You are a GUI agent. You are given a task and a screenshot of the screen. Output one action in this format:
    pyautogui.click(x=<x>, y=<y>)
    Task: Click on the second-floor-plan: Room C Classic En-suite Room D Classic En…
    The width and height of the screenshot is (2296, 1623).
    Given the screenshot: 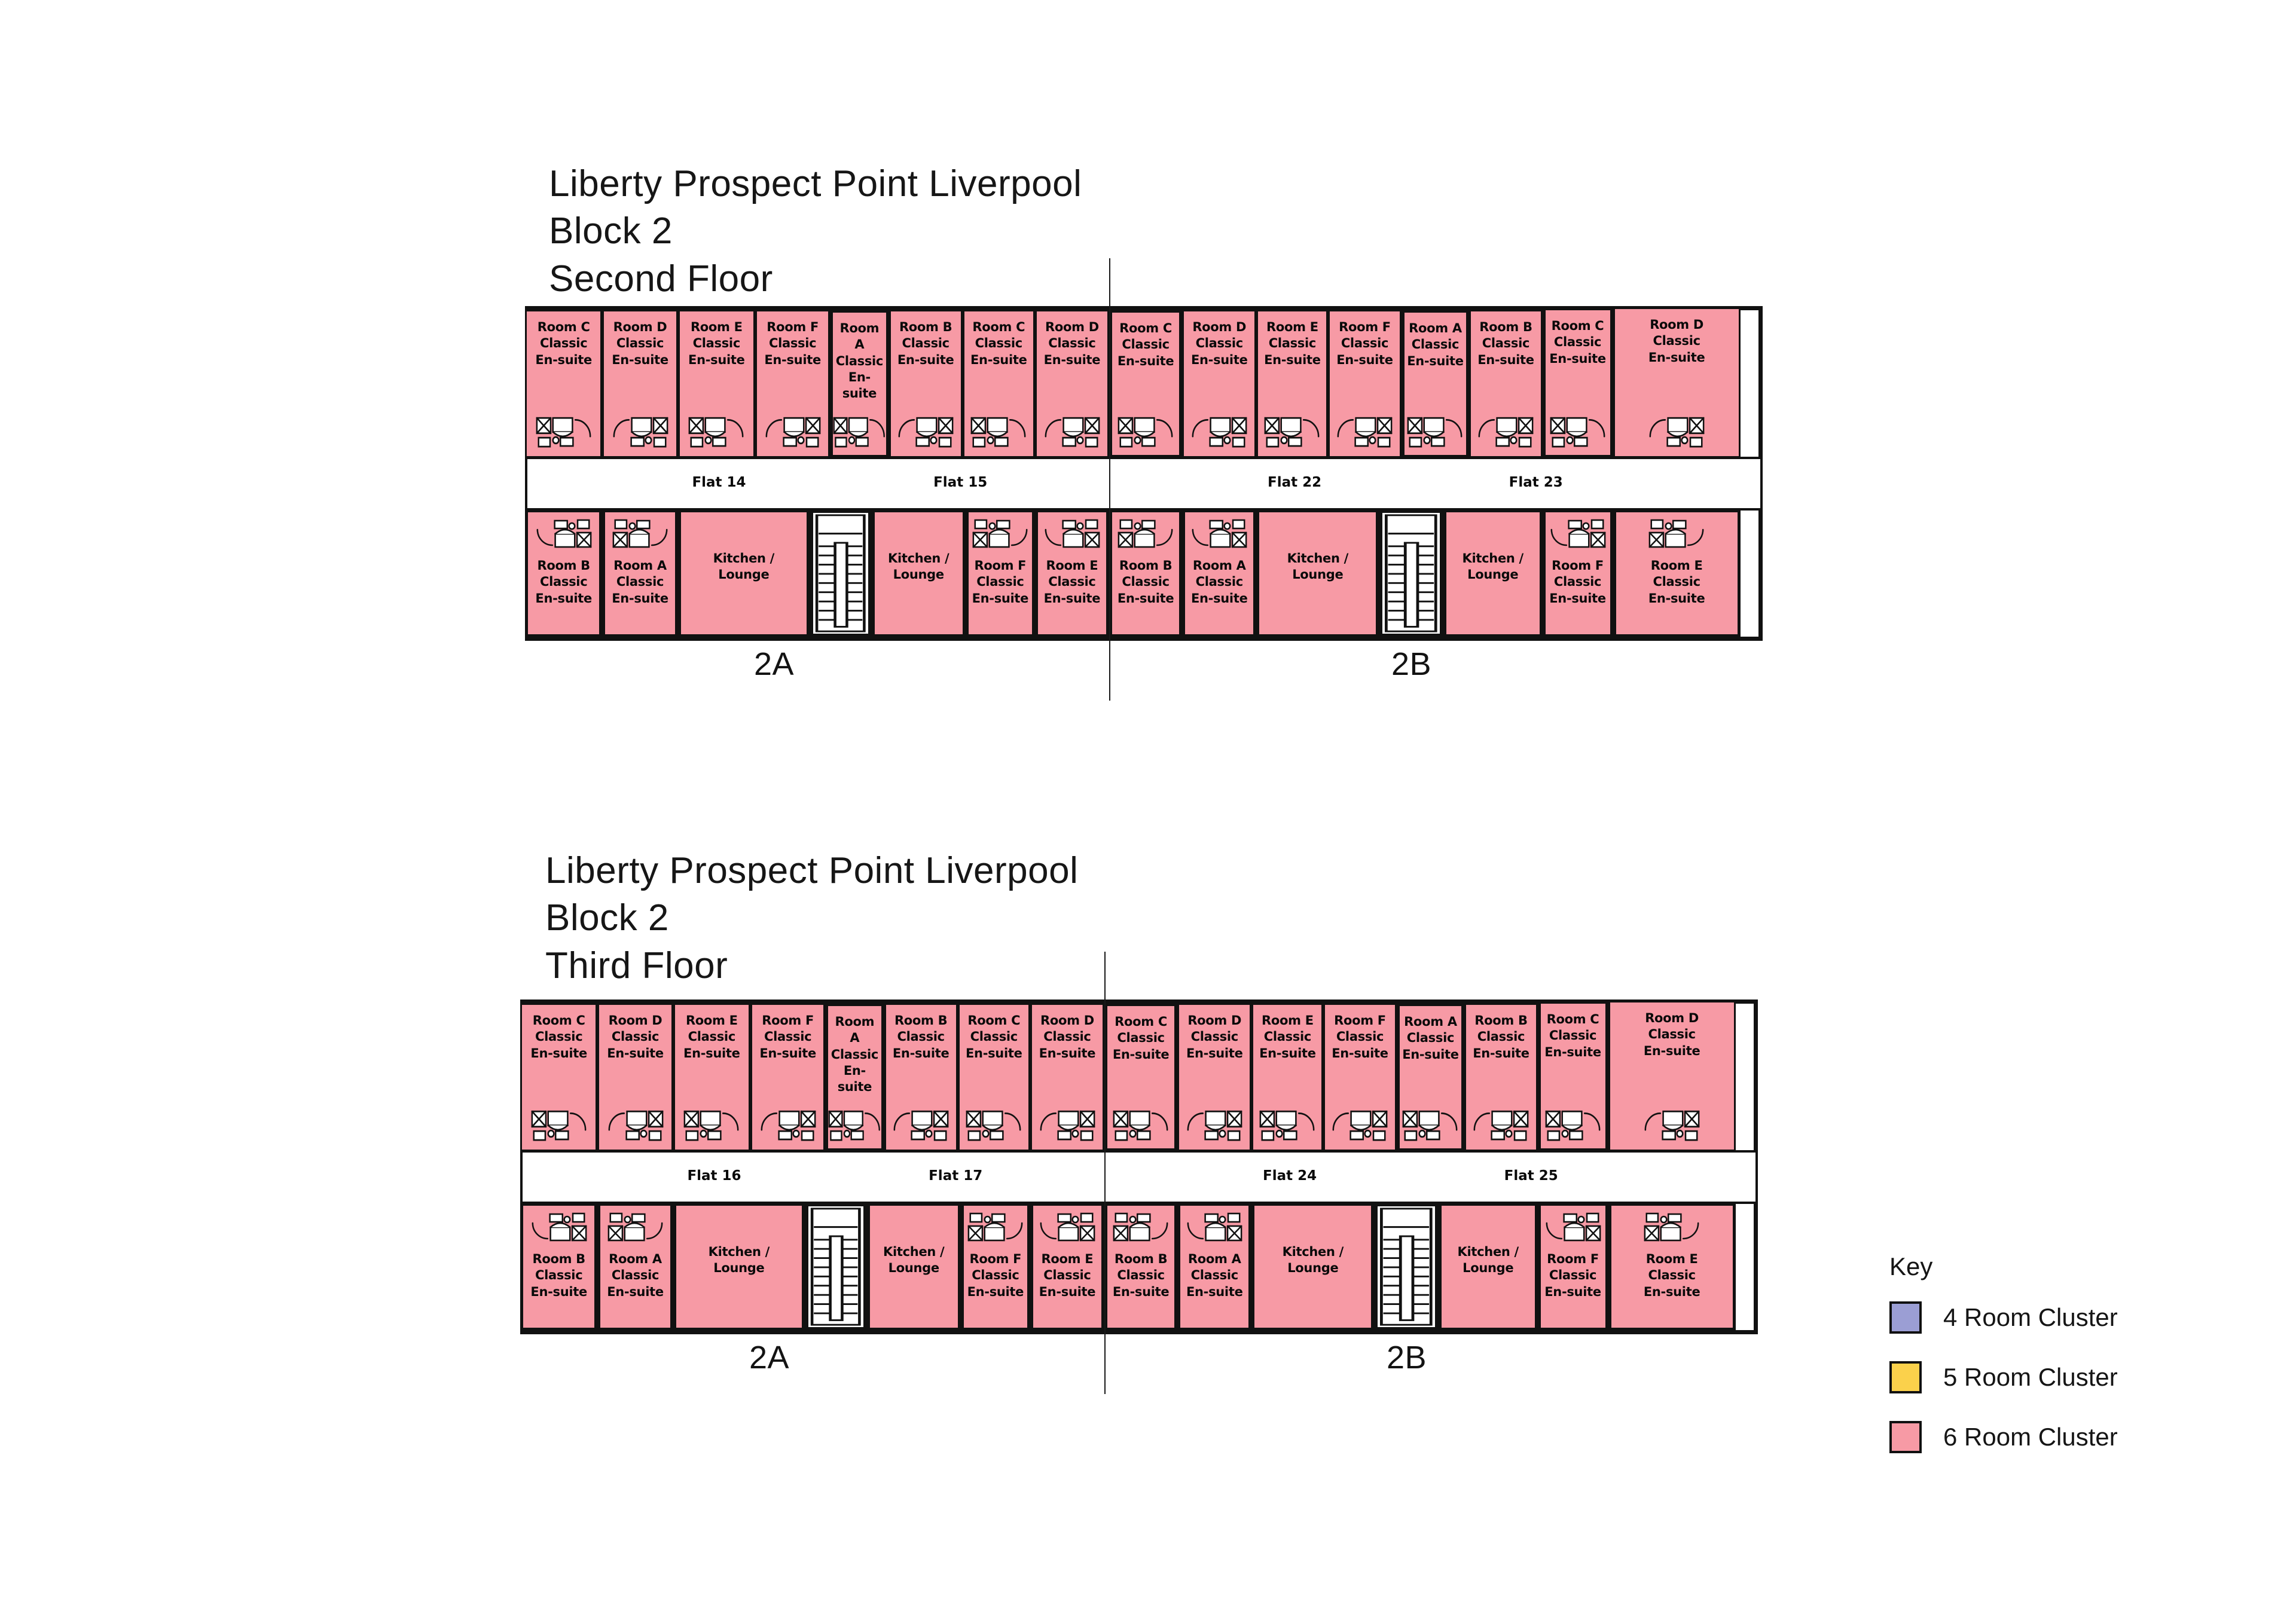 What is the action you would take?
    pyautogui.click(x=1144, y=480)
    